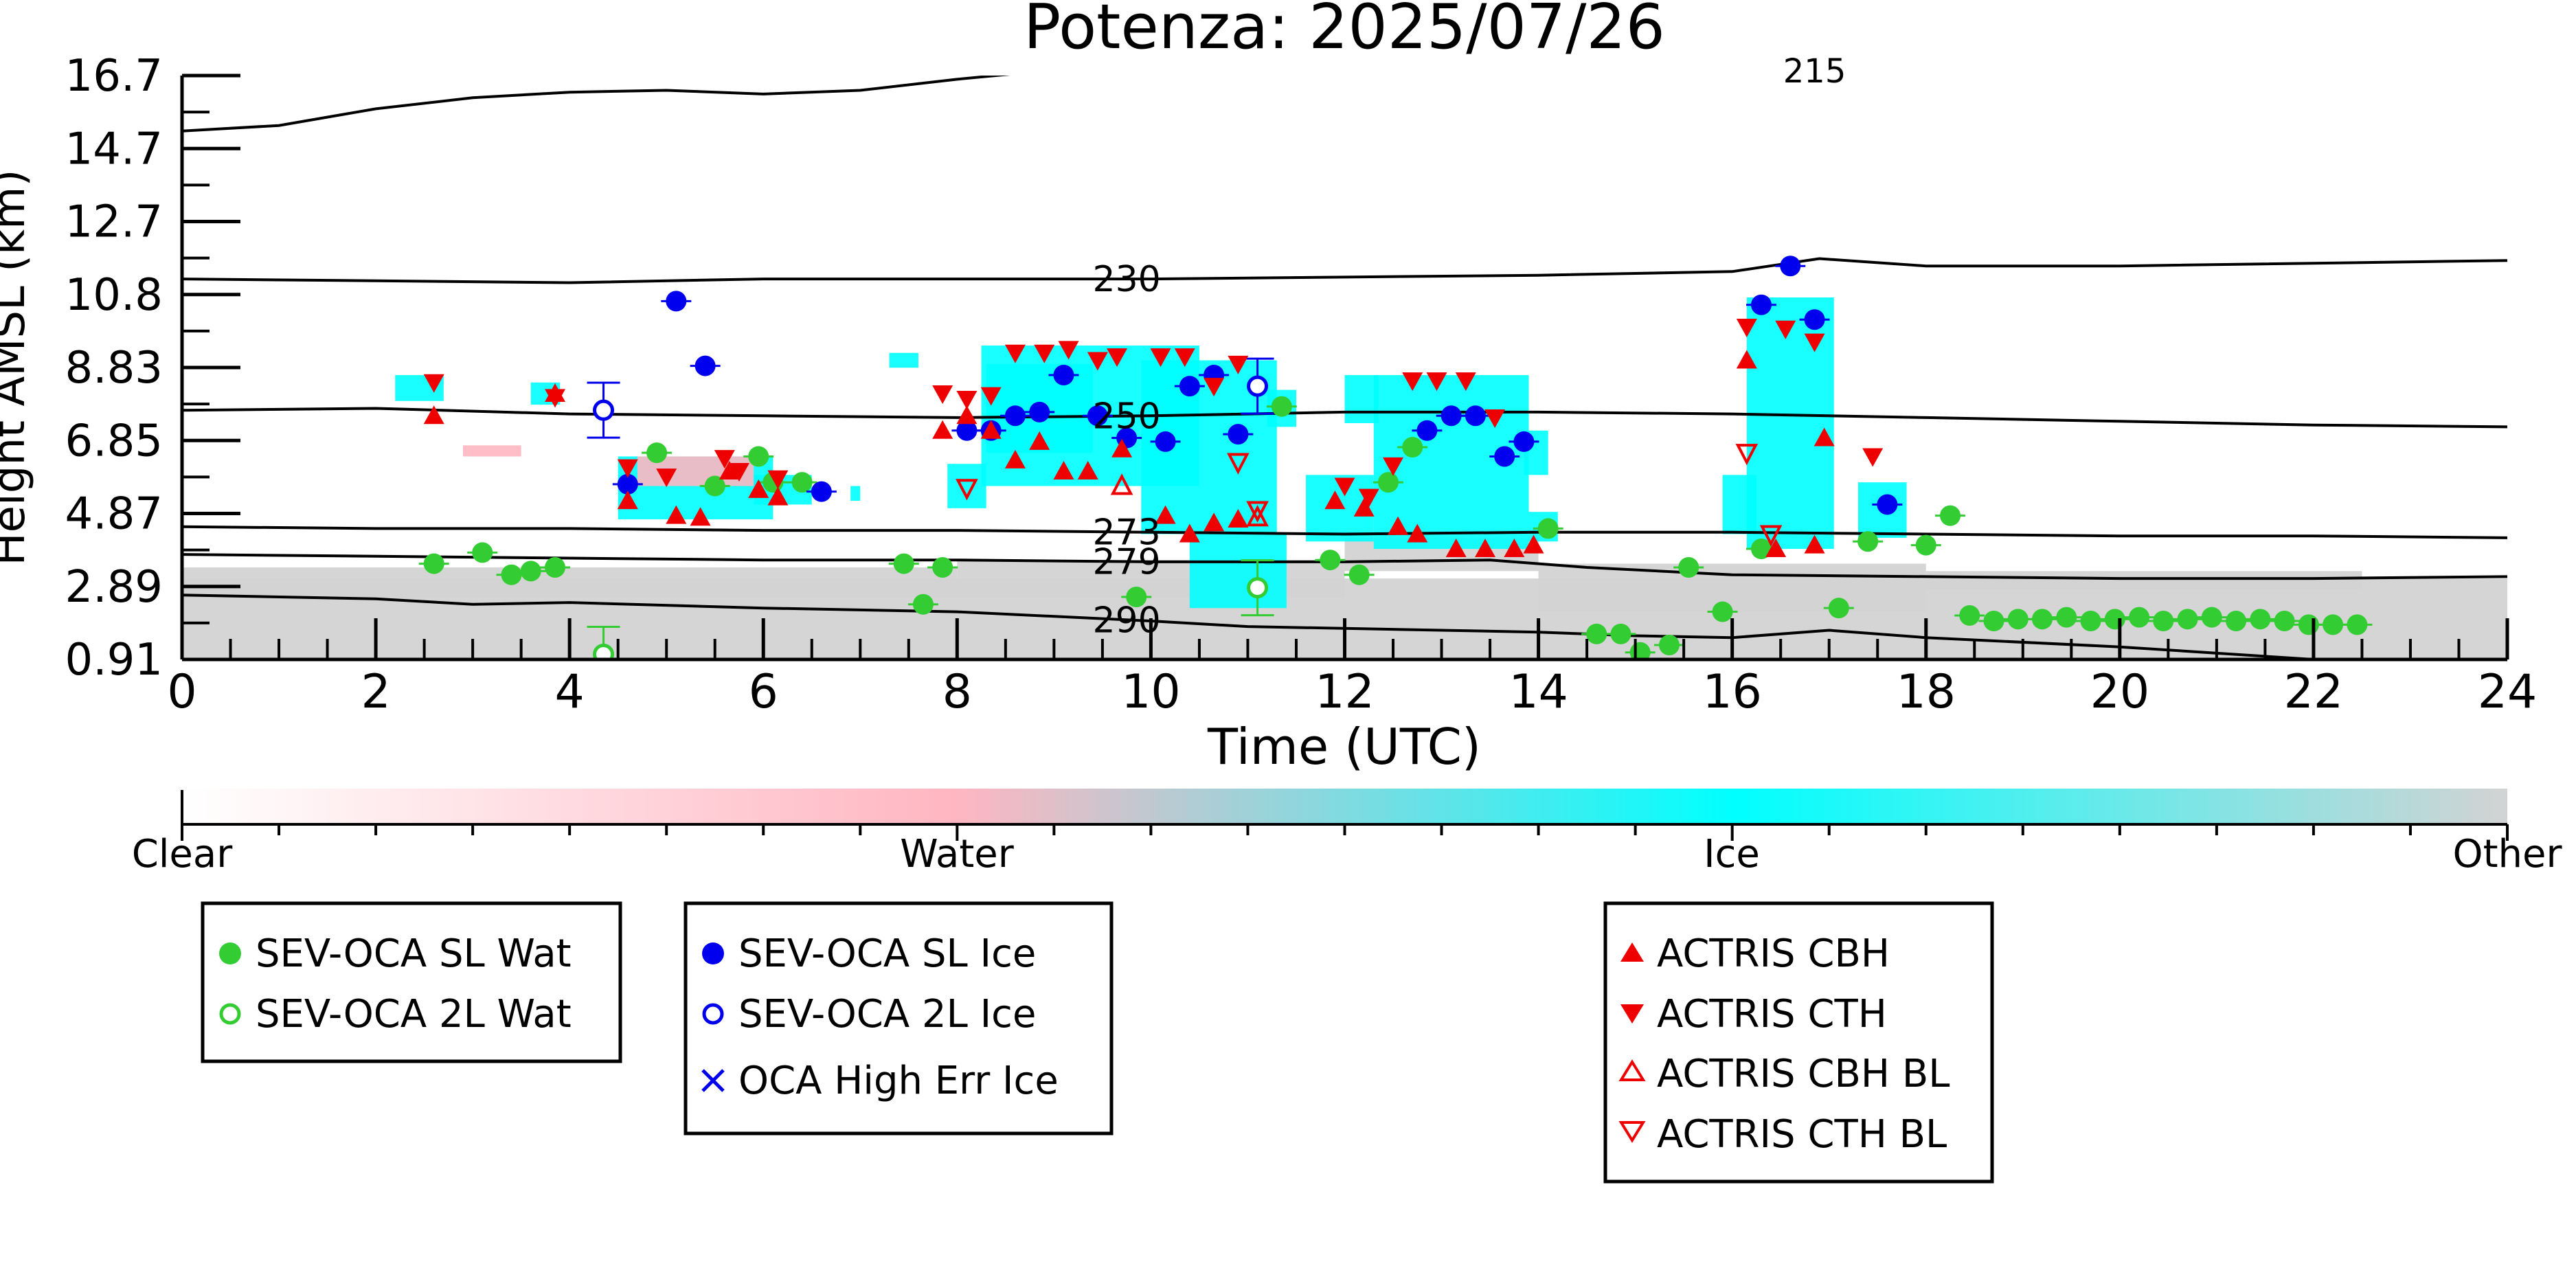 The width and height of the screenshot is (2576, 1288). I want to click on y-tick-label: 6.85, so click(114, 441).